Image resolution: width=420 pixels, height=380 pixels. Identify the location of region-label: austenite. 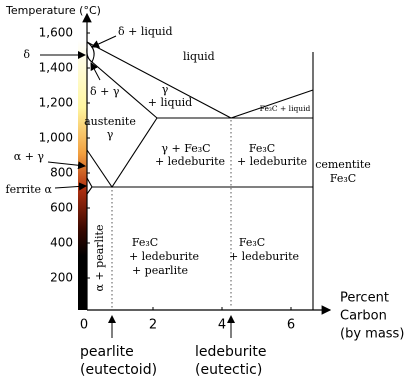
(110, 121).